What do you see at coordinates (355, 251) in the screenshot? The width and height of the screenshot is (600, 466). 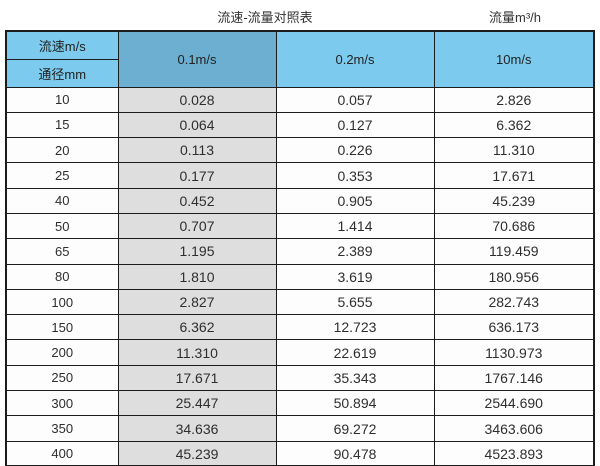 I see `flow-rate-cell: 2.389` at bounding box center [355, 251].